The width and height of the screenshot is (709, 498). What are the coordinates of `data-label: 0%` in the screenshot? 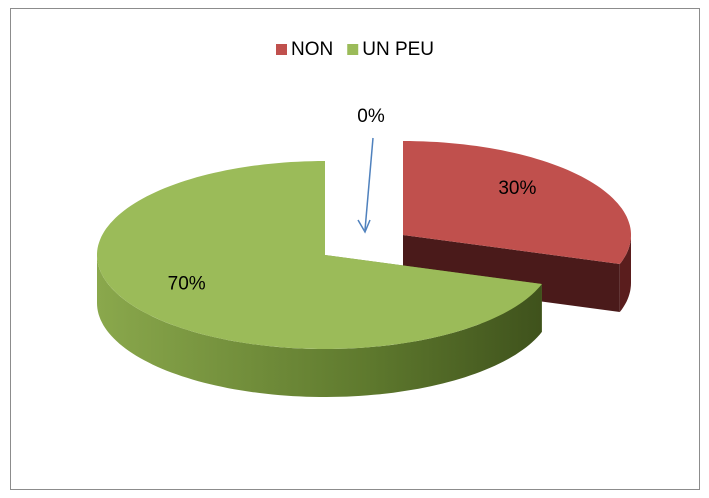 It's located at (371, 116).